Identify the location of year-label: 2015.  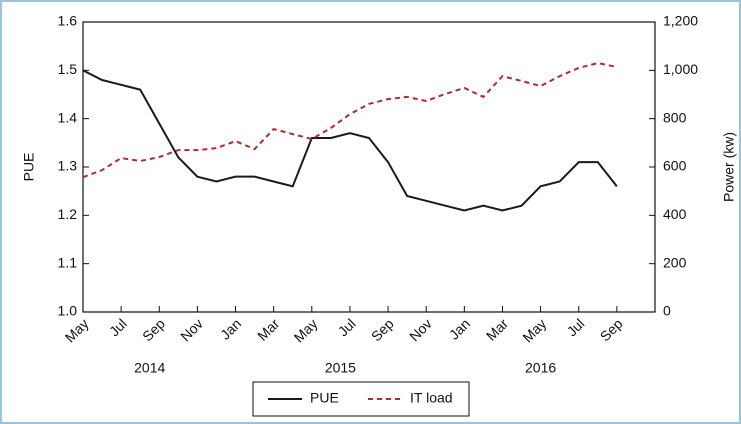
(340, 368).